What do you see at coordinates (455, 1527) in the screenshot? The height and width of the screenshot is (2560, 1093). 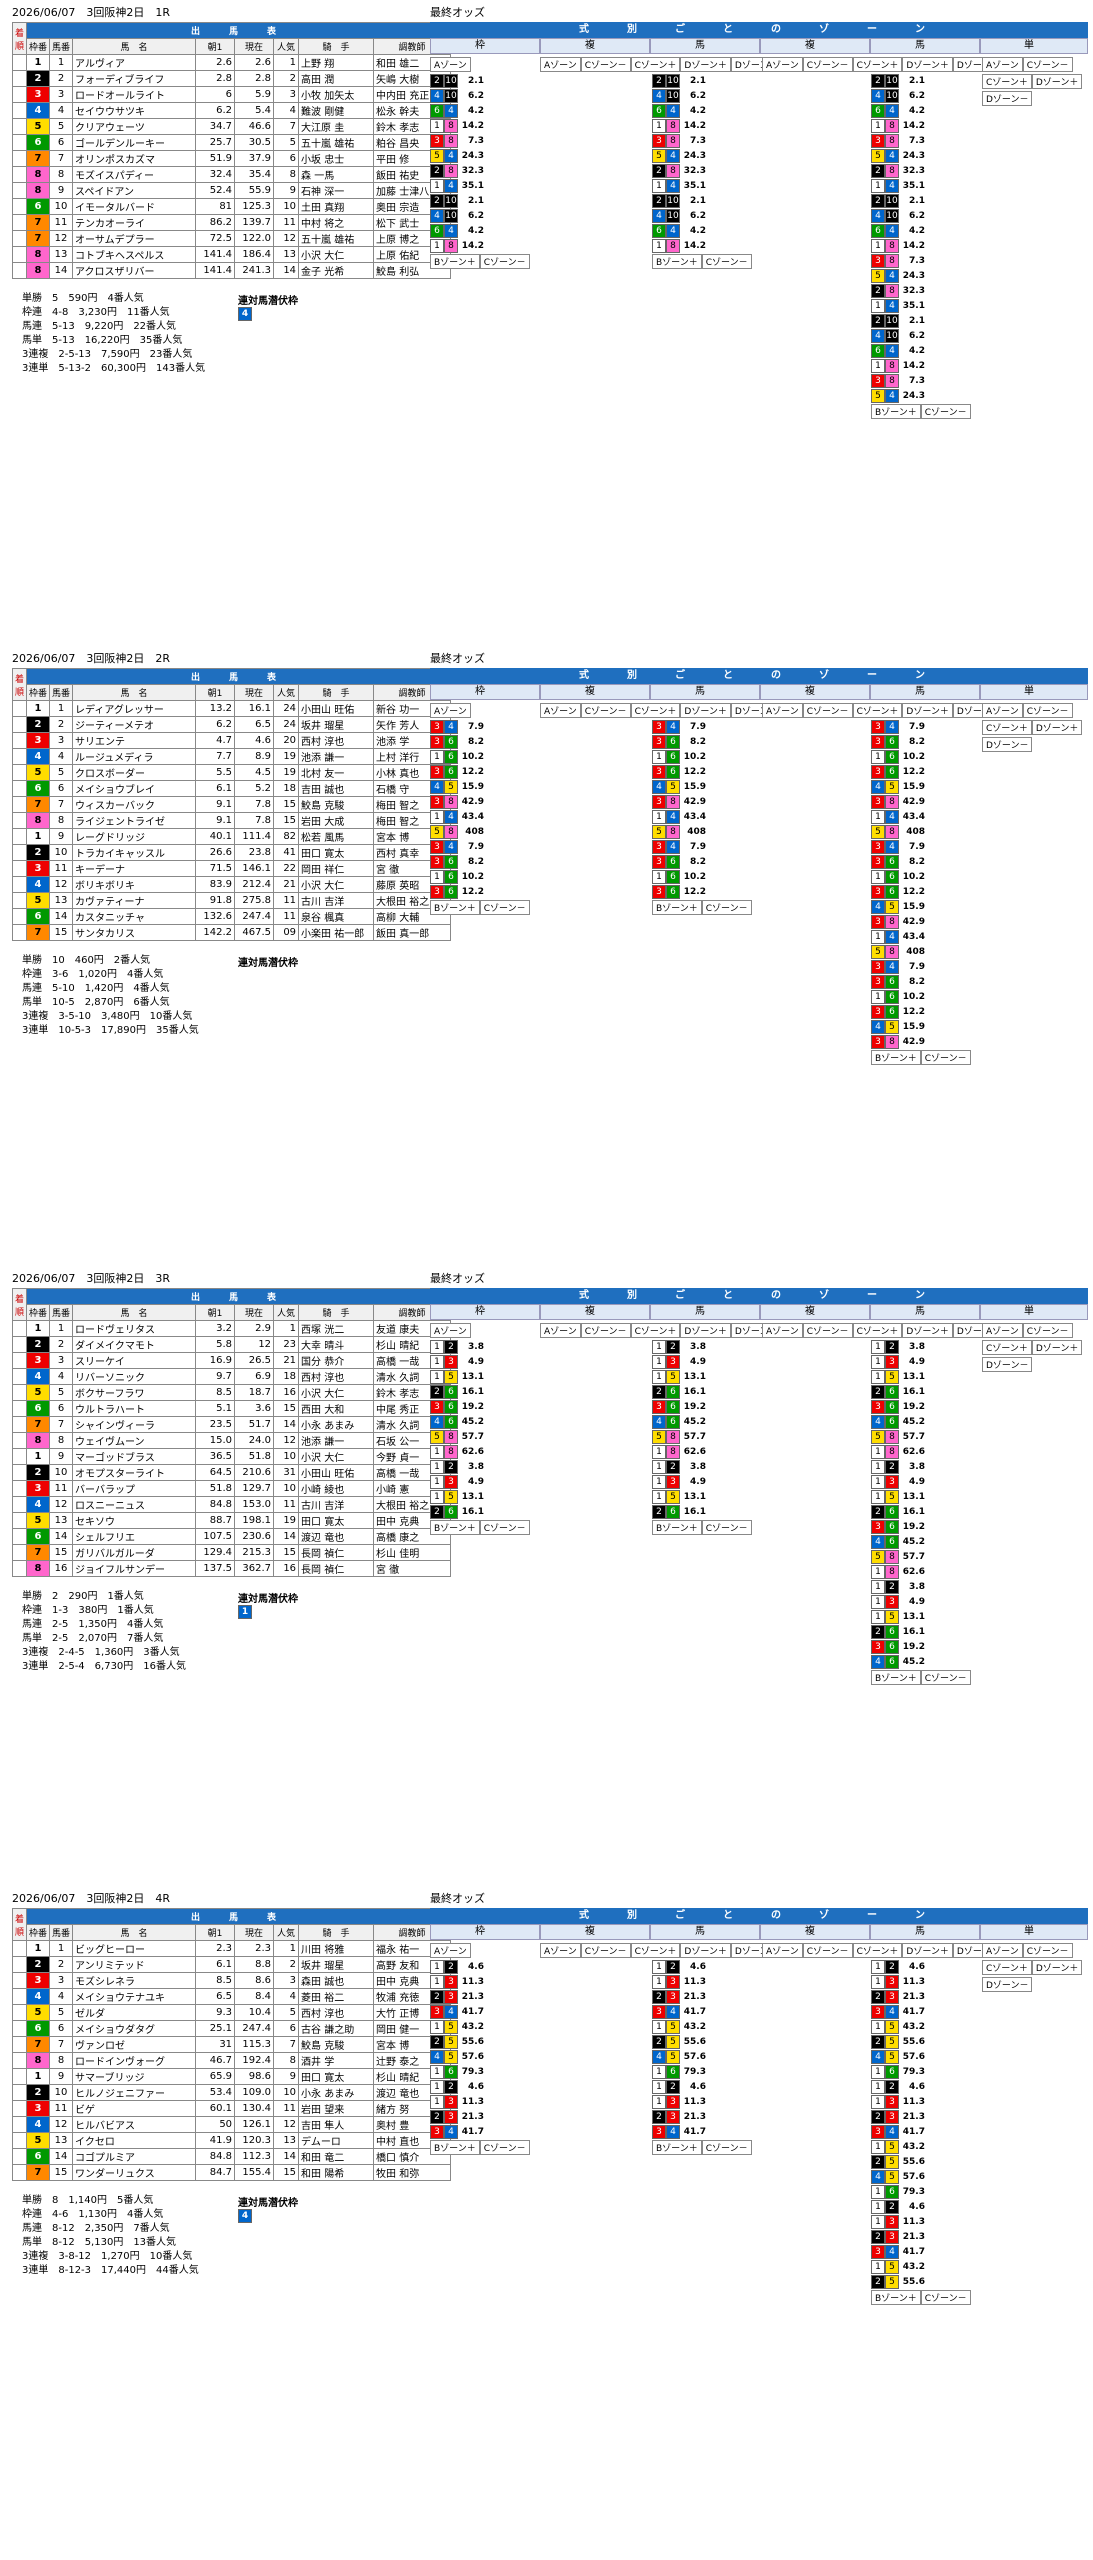 I see `zone-label: Bゾーン＋` at bounding box center [455, 1527].